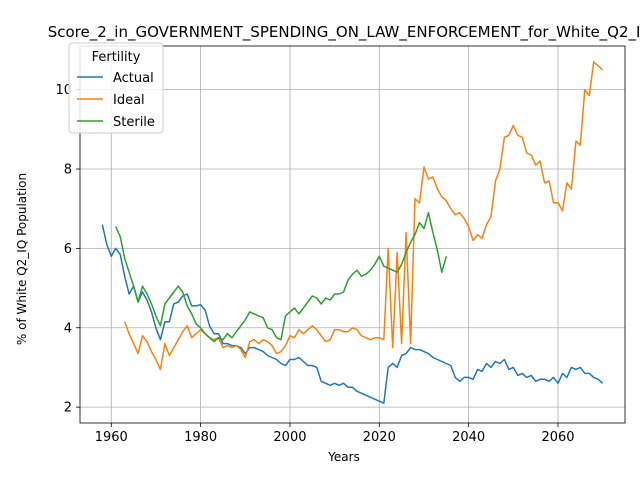 This screenshot has height=480, width=640. Describe the element at coordinates (22, 259) in the screenshot. I see `y-axis-label: % of White Q2_IQ Population` at that location.